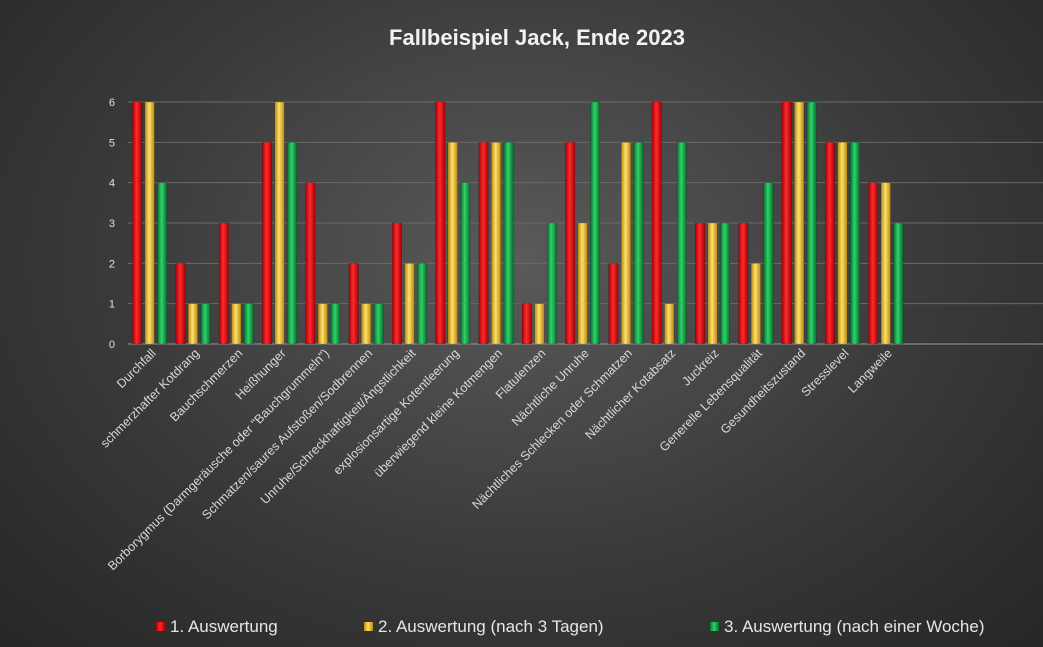 Image resolution: width=1043 pixels, height=647 pixels. What do you see at coordinates (338, 426) in the screenshot?
I see `category-label: Unruhe/Schreckhaftigkeit/Ängstlichkeit` at bounding box center [338, 426].